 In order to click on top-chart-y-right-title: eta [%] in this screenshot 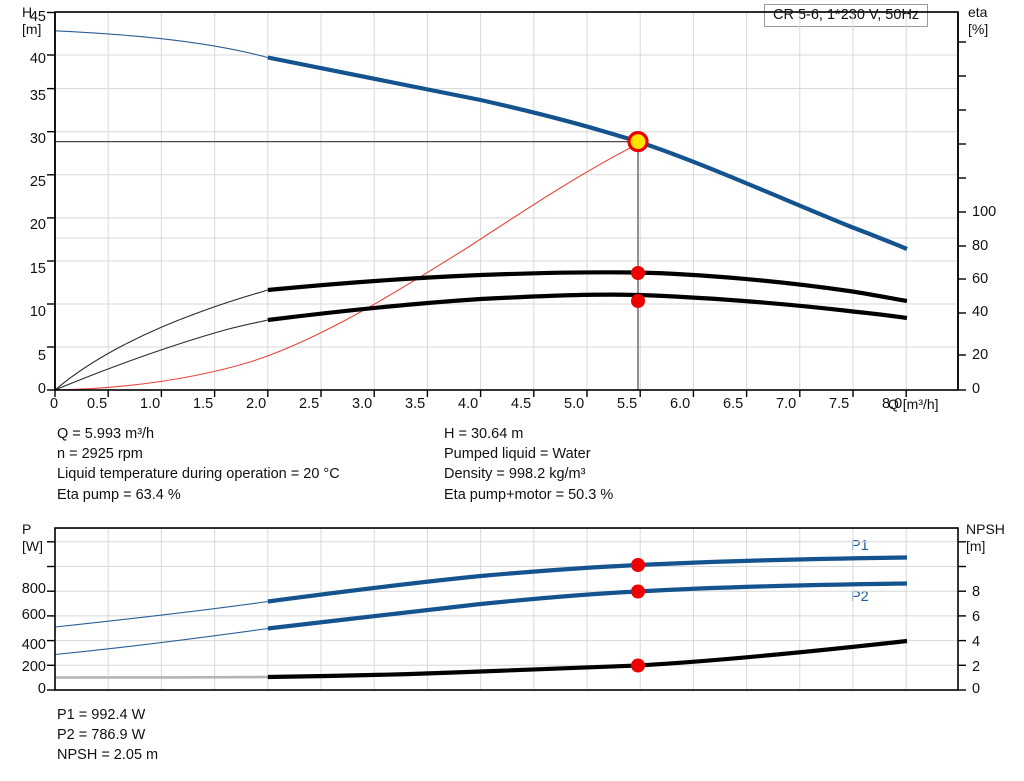, I will do `click(978, 20)`.